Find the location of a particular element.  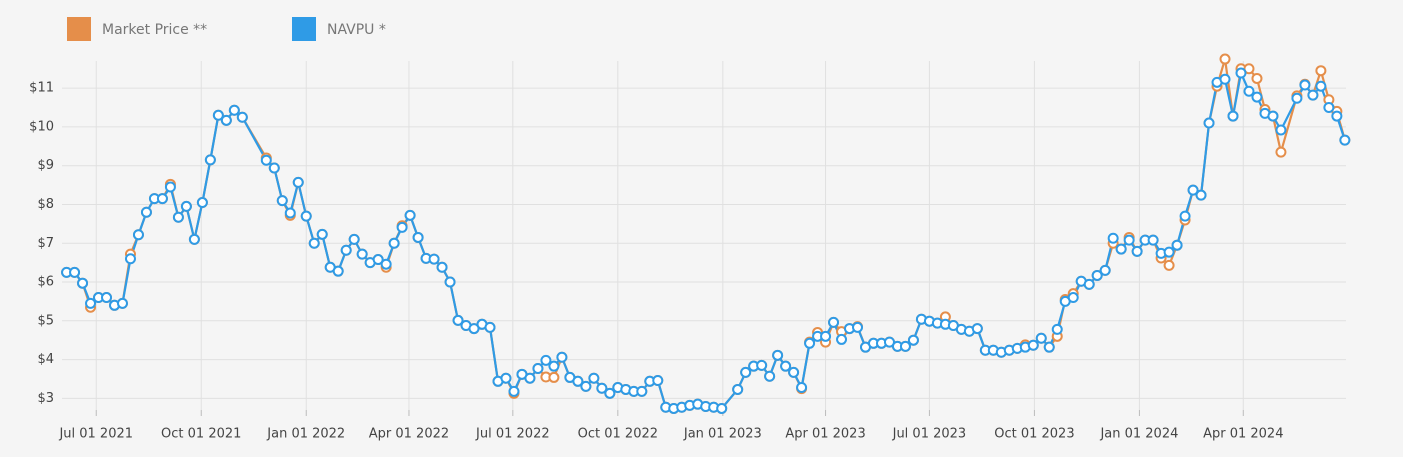

x-tick-label: Jan 01 2022 is located at coordinates (305, 434).